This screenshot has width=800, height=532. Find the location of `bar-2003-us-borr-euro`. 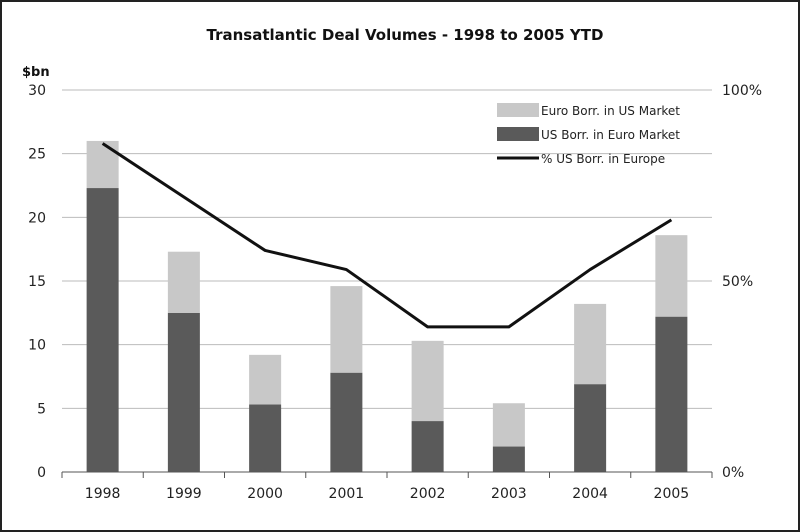

bar-2003-us-borr-euro is located at coordinates (508, 459).